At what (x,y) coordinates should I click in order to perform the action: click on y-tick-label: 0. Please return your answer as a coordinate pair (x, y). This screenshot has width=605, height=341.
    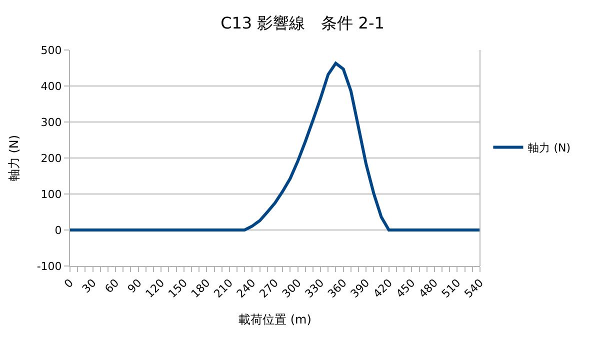
    Looking at the image, I should click on (58, 230).